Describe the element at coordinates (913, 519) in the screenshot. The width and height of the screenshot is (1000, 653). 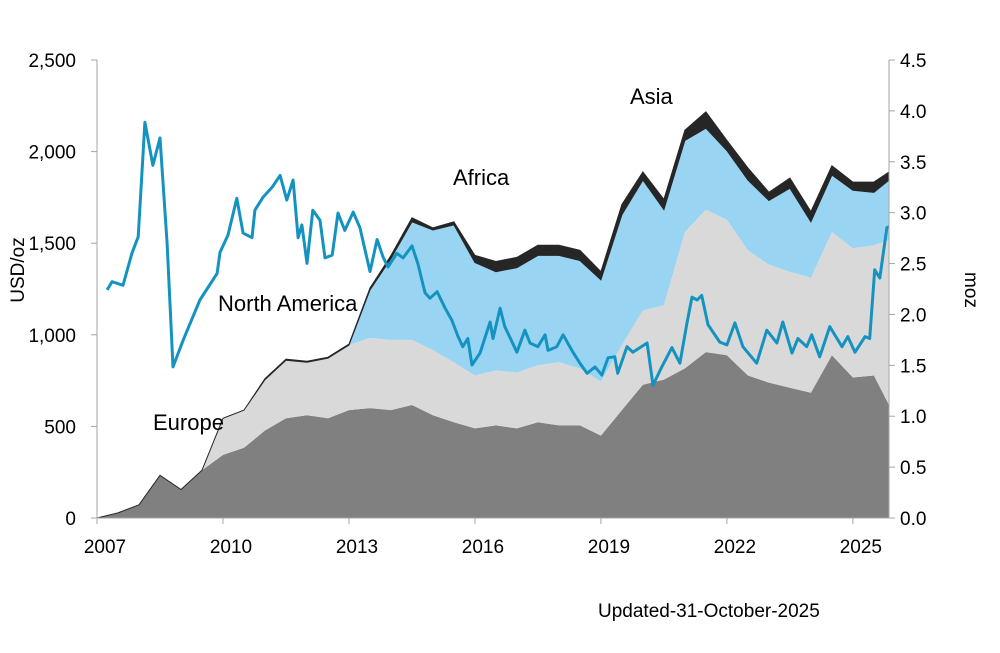
I see `right-tick-label: 0.0` at that location.